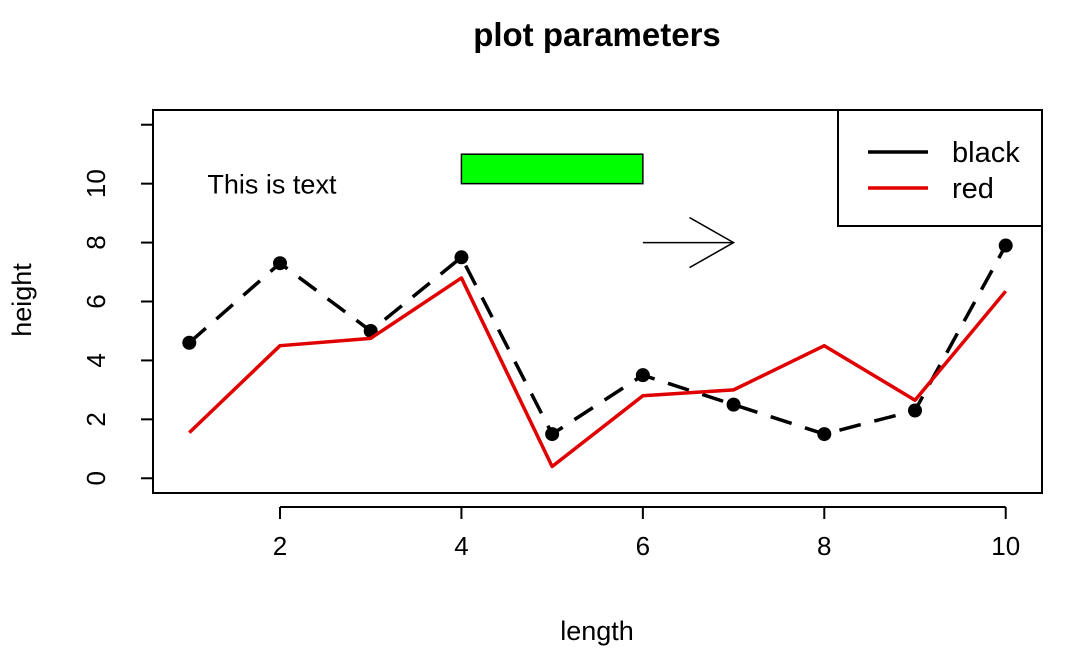 The width and height of the screenshot is (1077, 658). What do you see at coordinates (461, 546) in the screenshot?
I see `x-tick-label: 4` at bounding box center [461, 546].